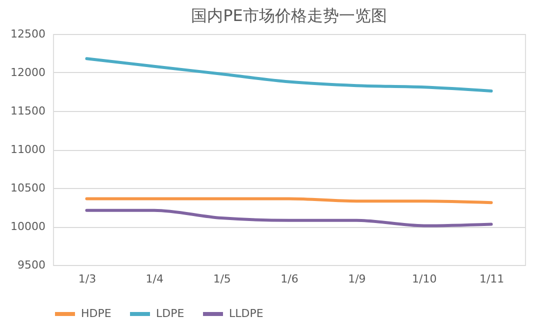  What do you see at coordinates (96, 313) in the screenshot?
I see `legend-label: HDPE` at bounding box center [96, 313].